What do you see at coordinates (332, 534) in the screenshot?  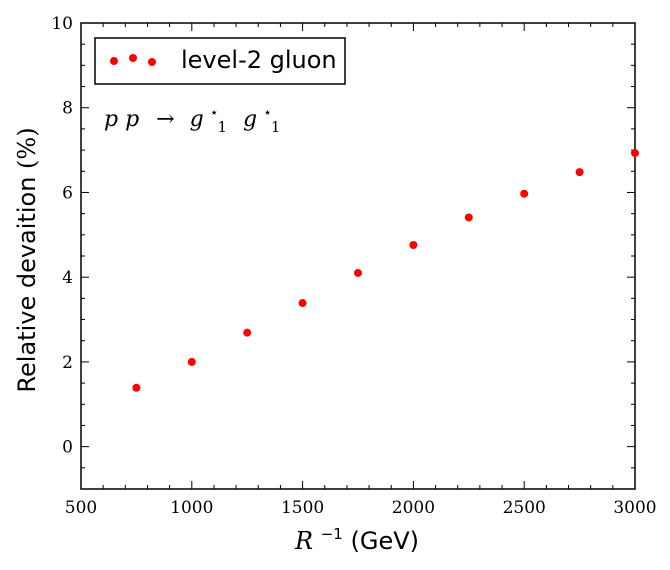 I see `x-axis-exponent: −1` at bounding box center [332, 534].